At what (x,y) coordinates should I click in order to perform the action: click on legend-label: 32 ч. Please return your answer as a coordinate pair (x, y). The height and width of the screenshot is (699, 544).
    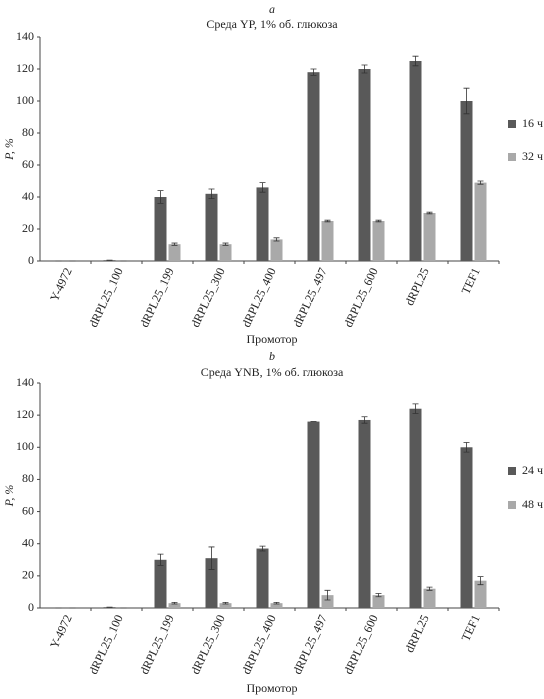
    Looking at the image, I should click on (532, 156).